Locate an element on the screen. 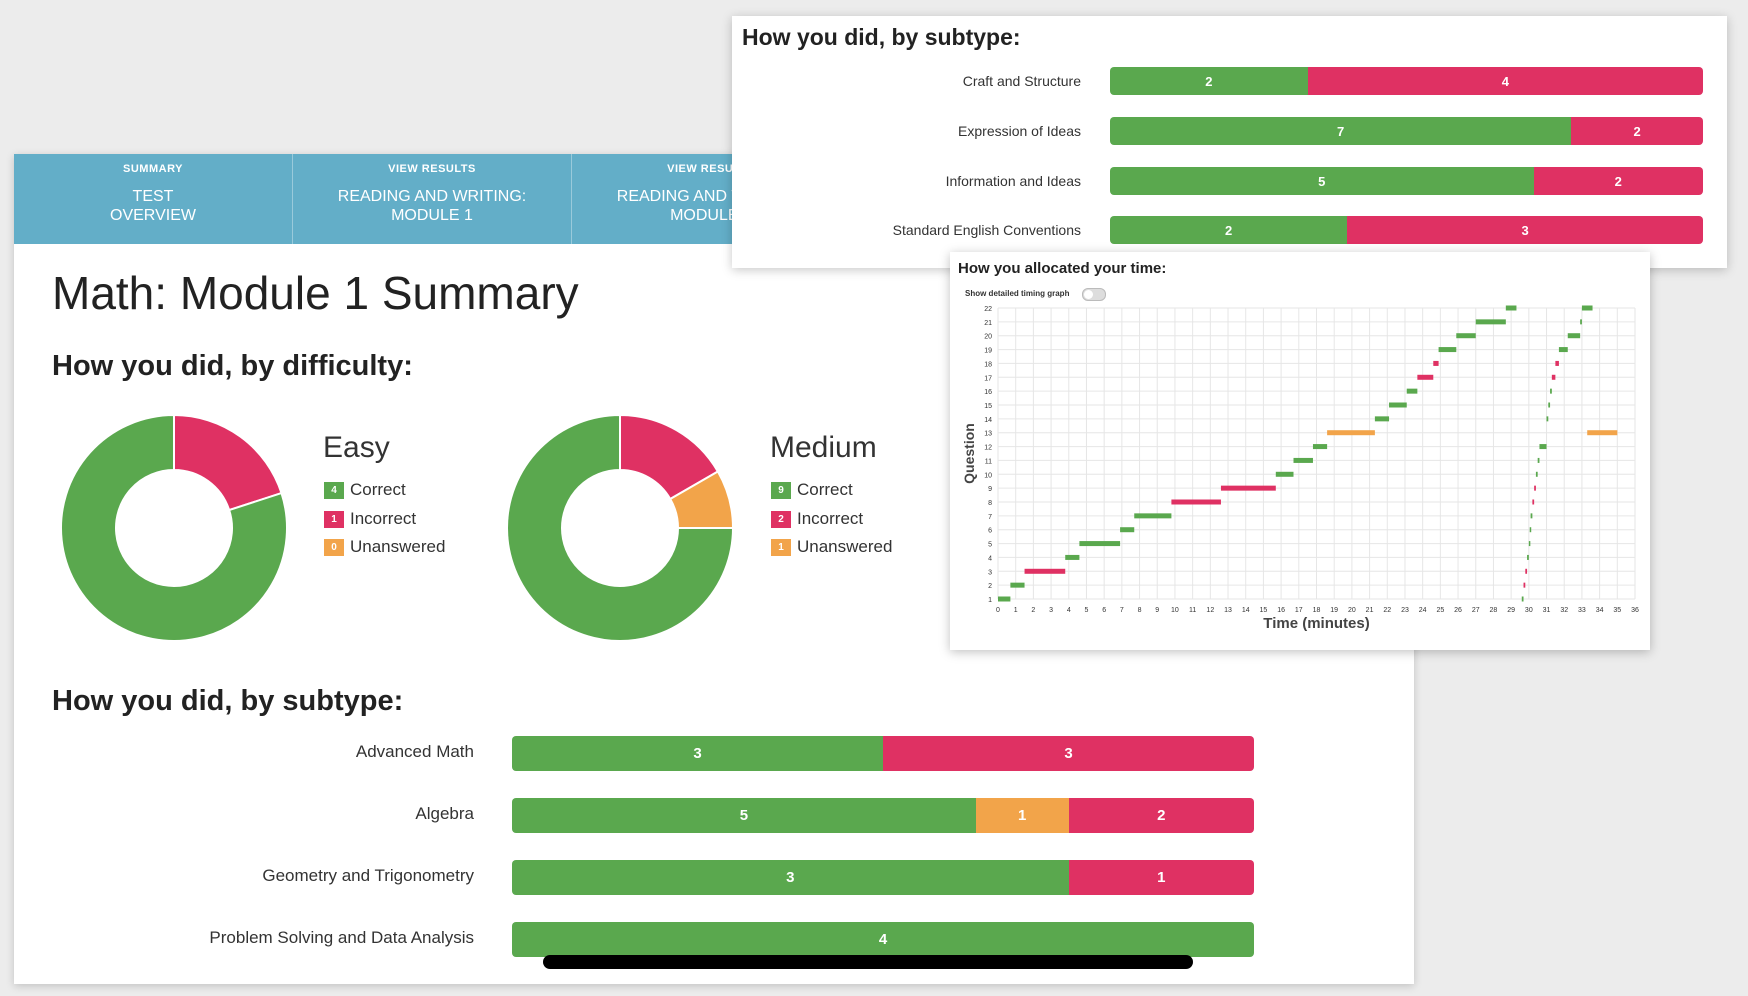 The height and width of the screenshot is (996, 1748). y-tick-label: 16 is located at coordinates (988, 392).